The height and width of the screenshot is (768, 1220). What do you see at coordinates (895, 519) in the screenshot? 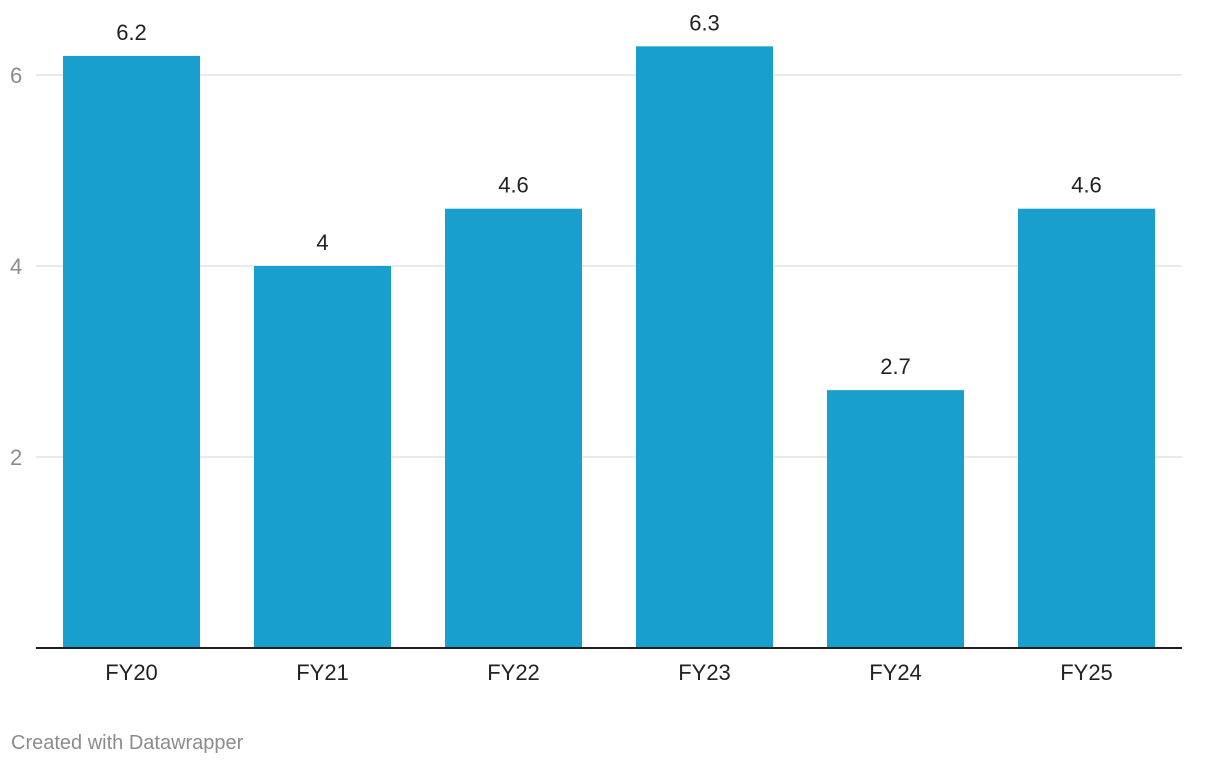
I see `bar-fy24` at bounding box center [895, 519].